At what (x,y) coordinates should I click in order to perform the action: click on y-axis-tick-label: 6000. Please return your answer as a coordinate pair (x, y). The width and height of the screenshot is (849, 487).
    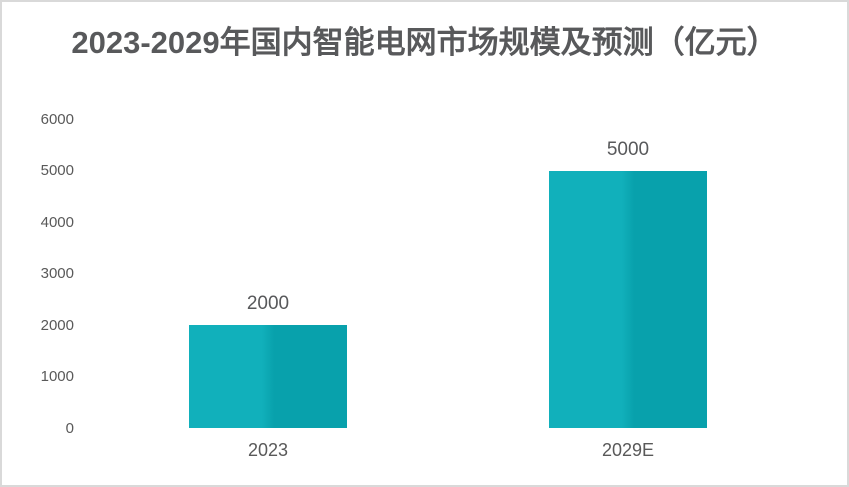
    Looking at the image, I should click on (57, 119).